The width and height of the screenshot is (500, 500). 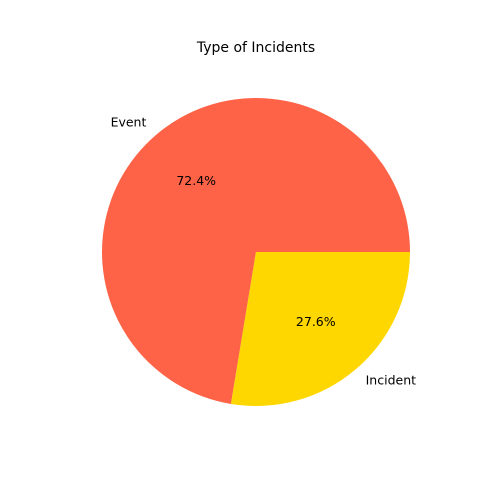 What do you see at coordinates (391, 380) in the screenshot?
I see `category-label-incident: Incident` at bounding box center [391, 380].